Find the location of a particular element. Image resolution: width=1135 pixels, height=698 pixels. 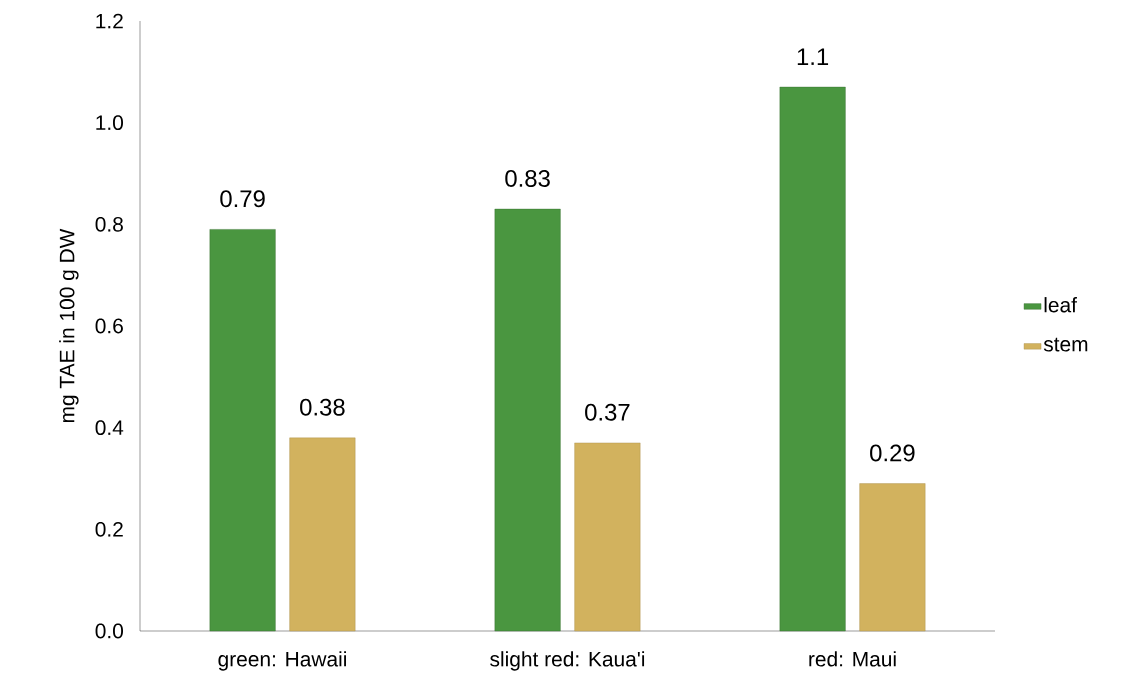

data-label: 0.29 is located at coordinates (892, 453).